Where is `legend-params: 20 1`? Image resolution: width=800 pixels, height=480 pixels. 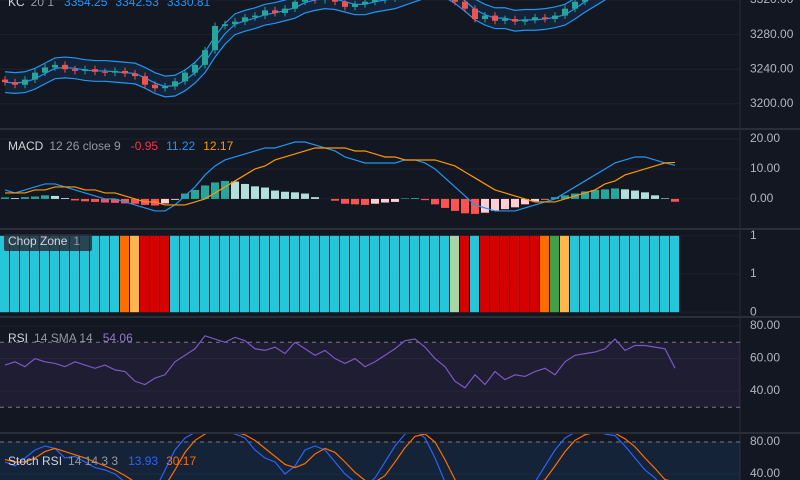 legend-params: 20 1 is located at coordinates (43, 4).